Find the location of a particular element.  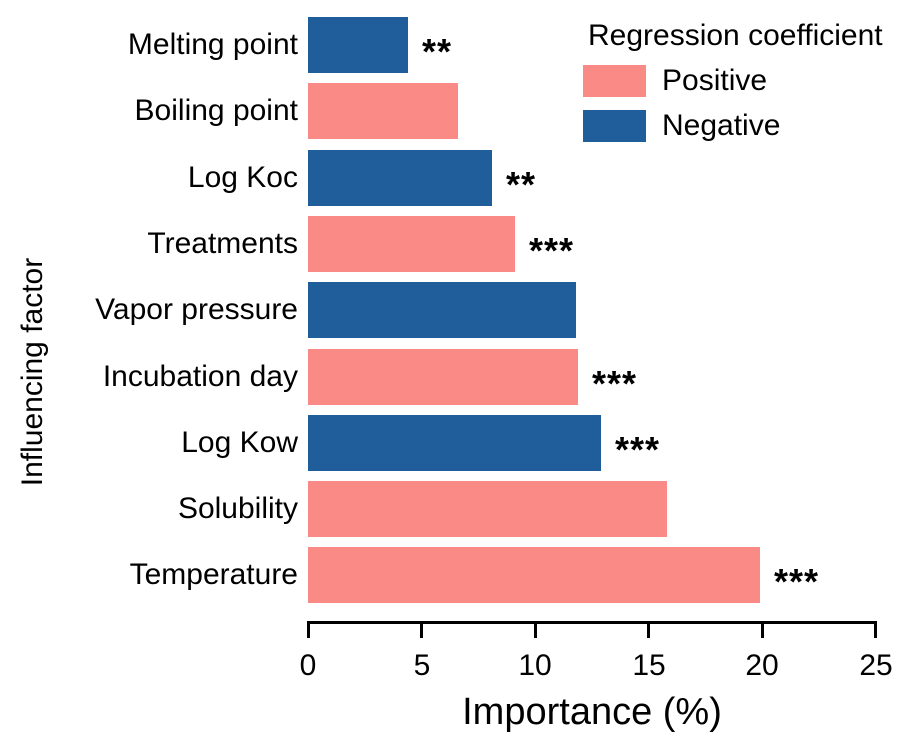

bar-row: Melting point ** is located at coordinates (450, 45).